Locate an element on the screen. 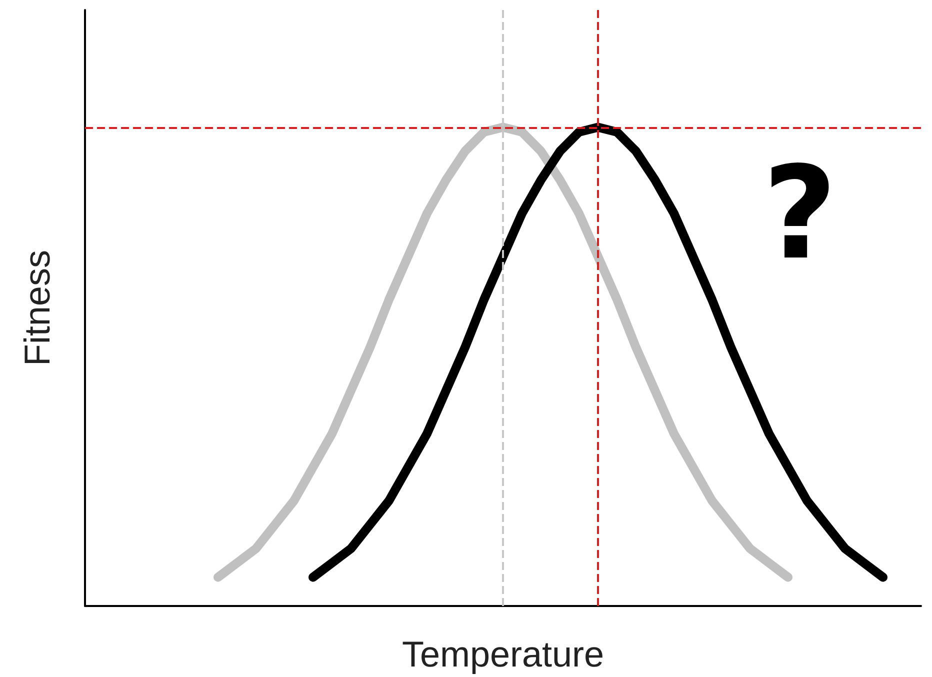 The height and width of the screenshot is (677, 932). y-axis-title: Fitness is located at coordinates (37, 308).